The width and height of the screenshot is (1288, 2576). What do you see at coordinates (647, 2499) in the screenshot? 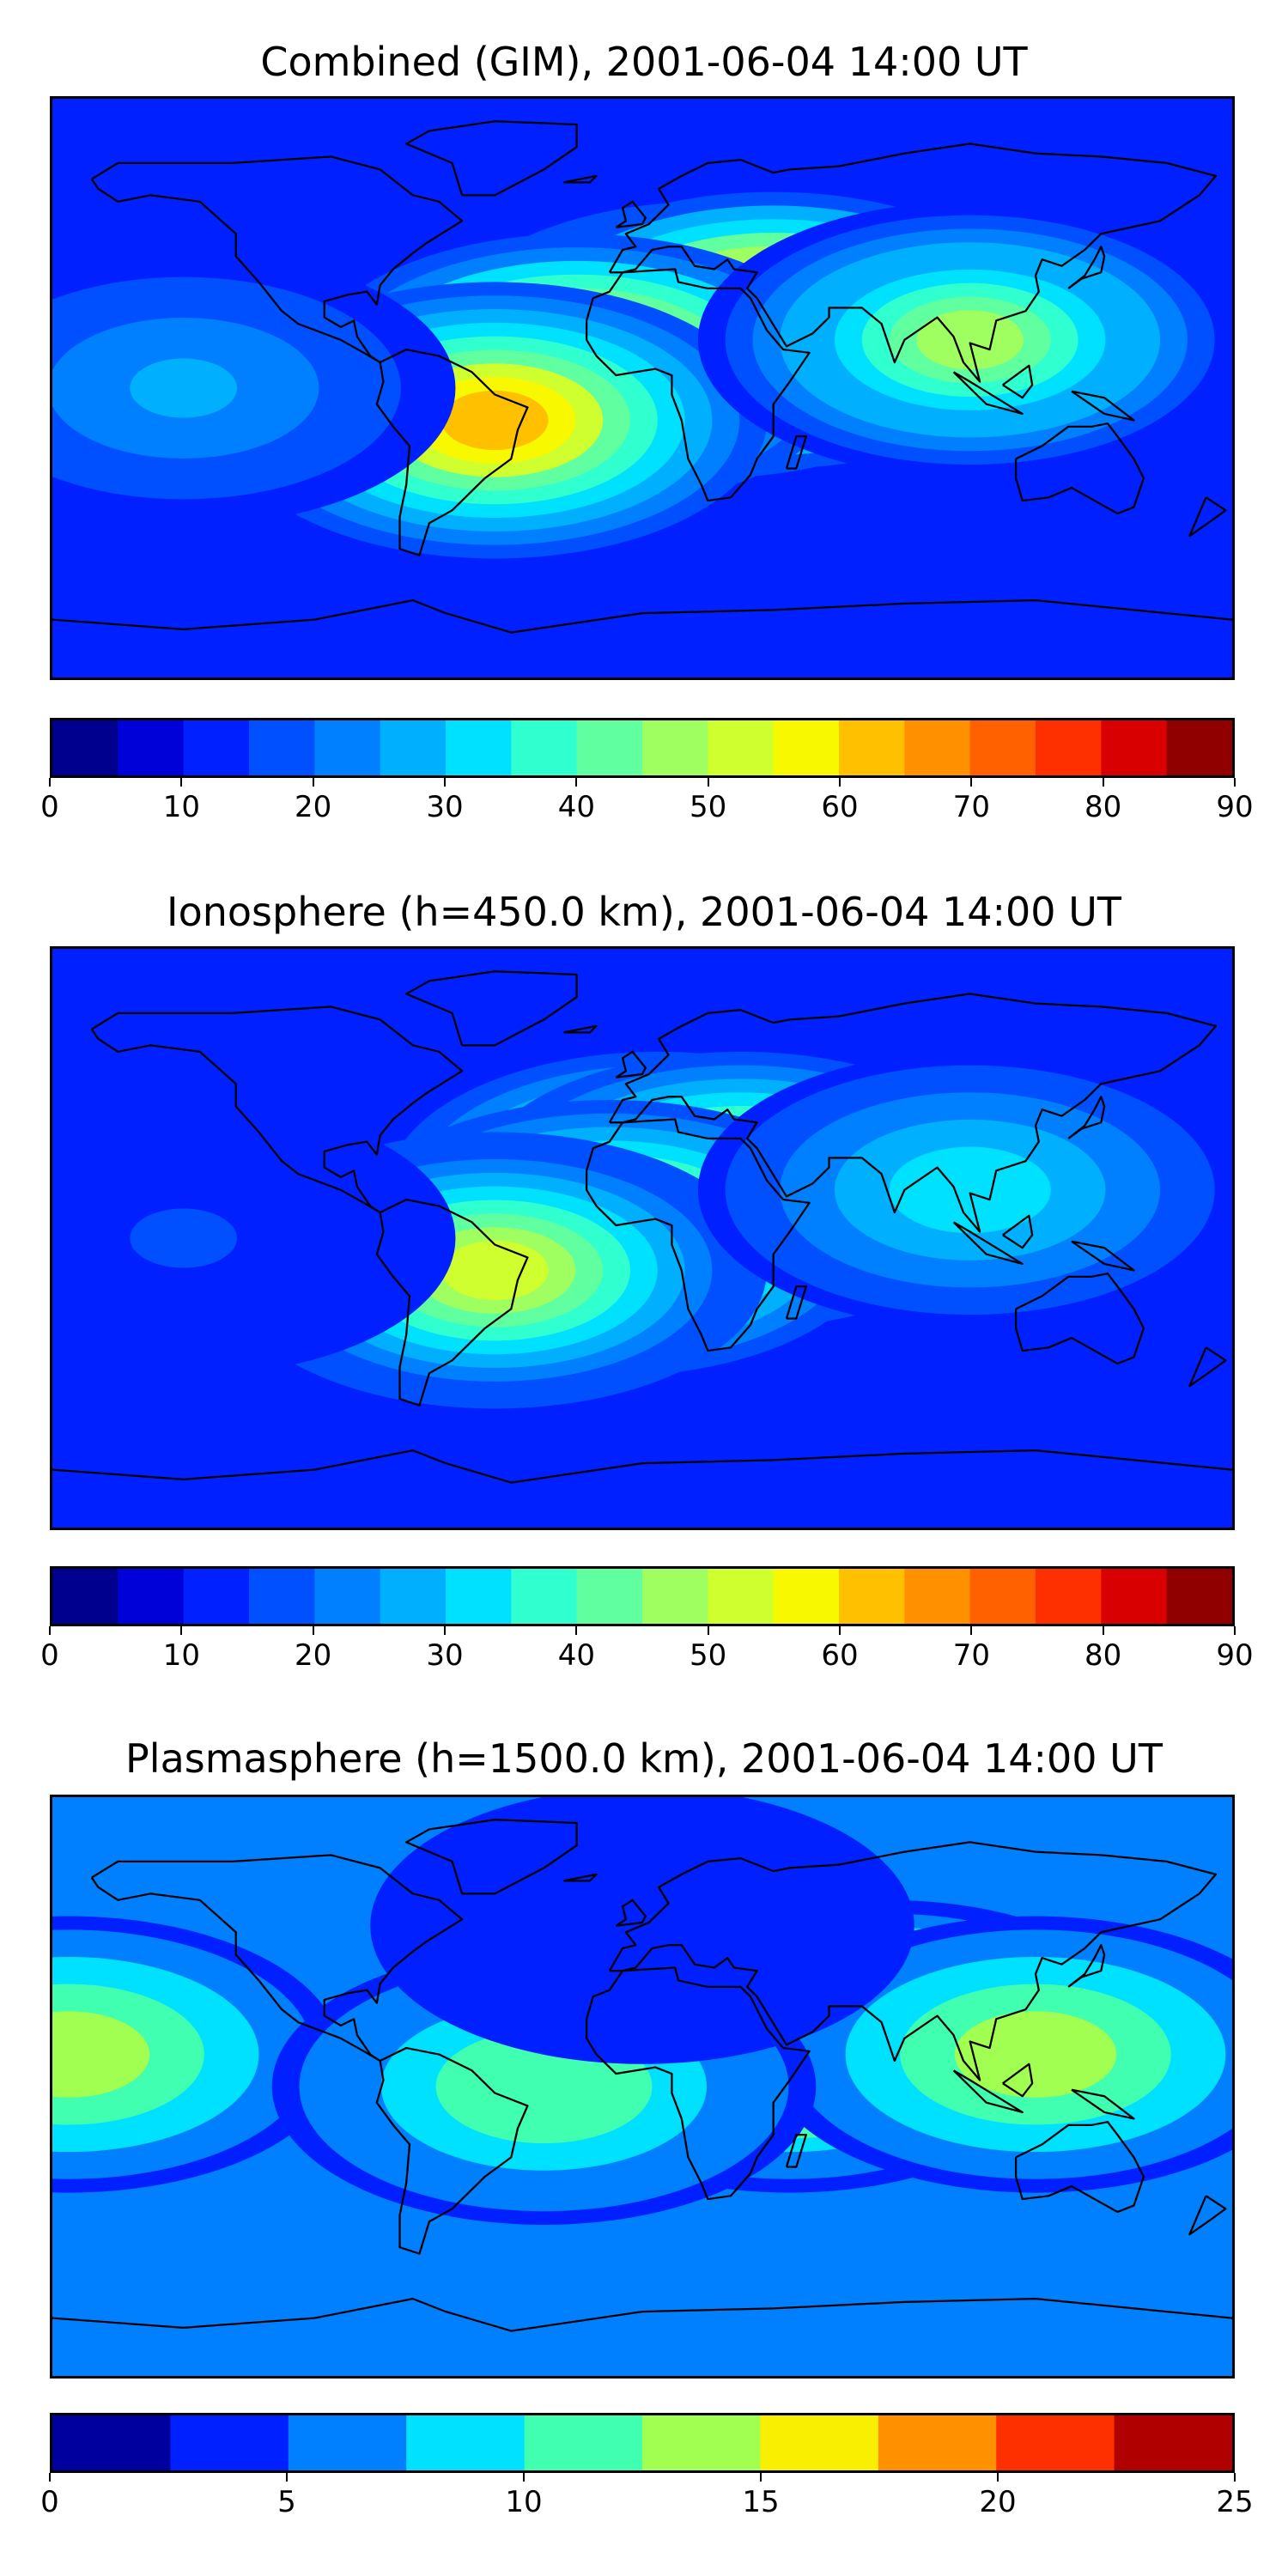
I see `colorbar-ticks: 0 5 10 15 20 25` at bounding box center [647, 2499].